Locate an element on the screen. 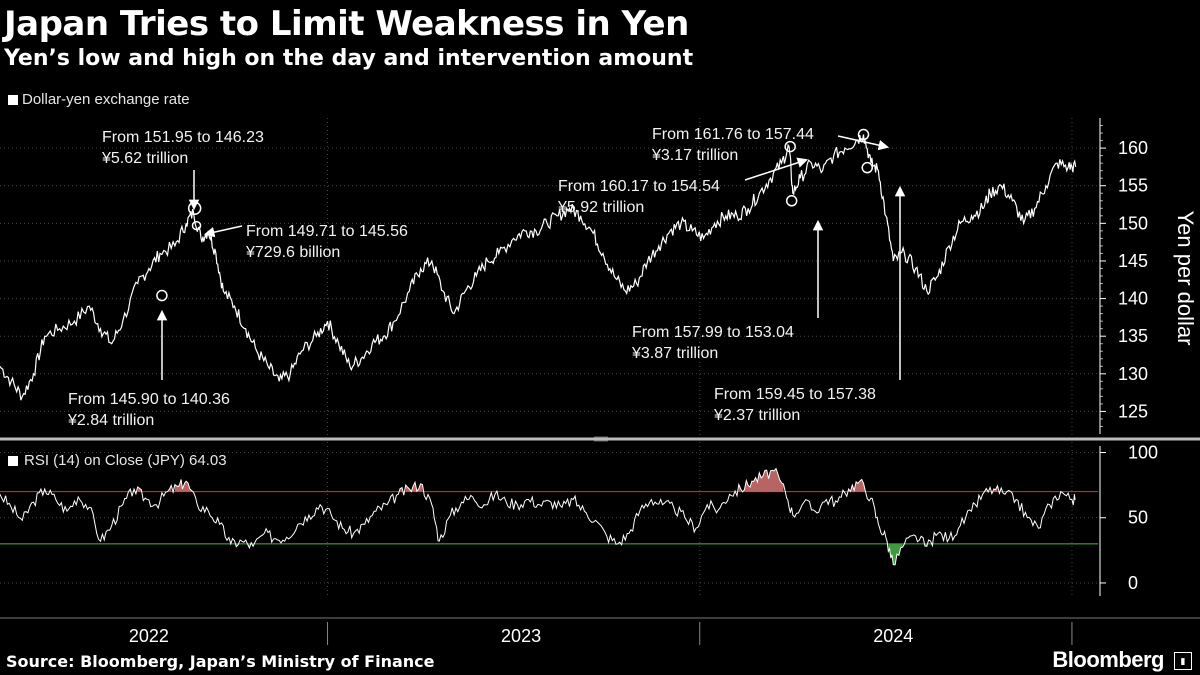 This screenshot has width=1200, height=675. annotation-amount: ¥3.17 trillion is located at coordinates (694, 155).